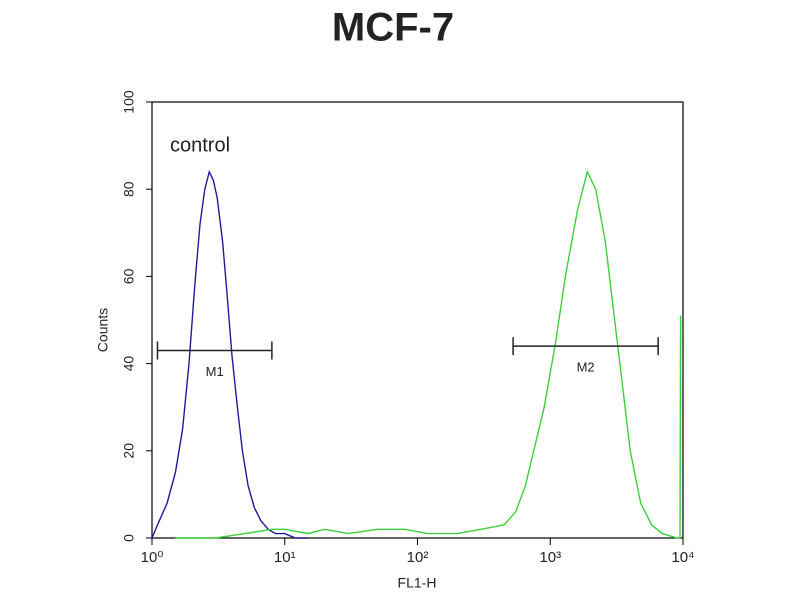 Image resolution: width=800 pixels, height=600 pixels. What do you see at coordinates (393, 28) in the screenshot?
I see `chart-title: MCF-7` at bounding box center [393, 28].